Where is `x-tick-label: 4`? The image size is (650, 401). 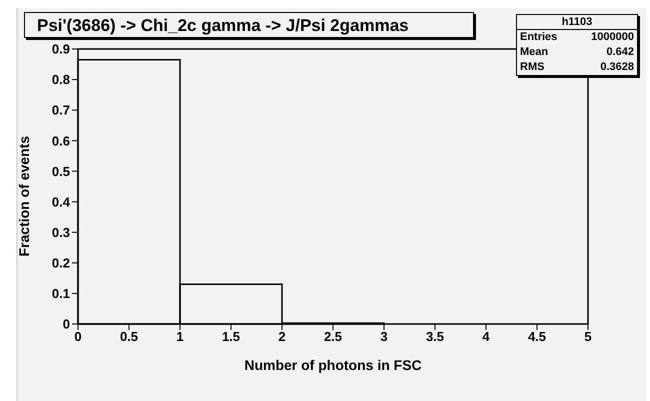
x-tick-label: 4 is located at coordinates (486, 336).